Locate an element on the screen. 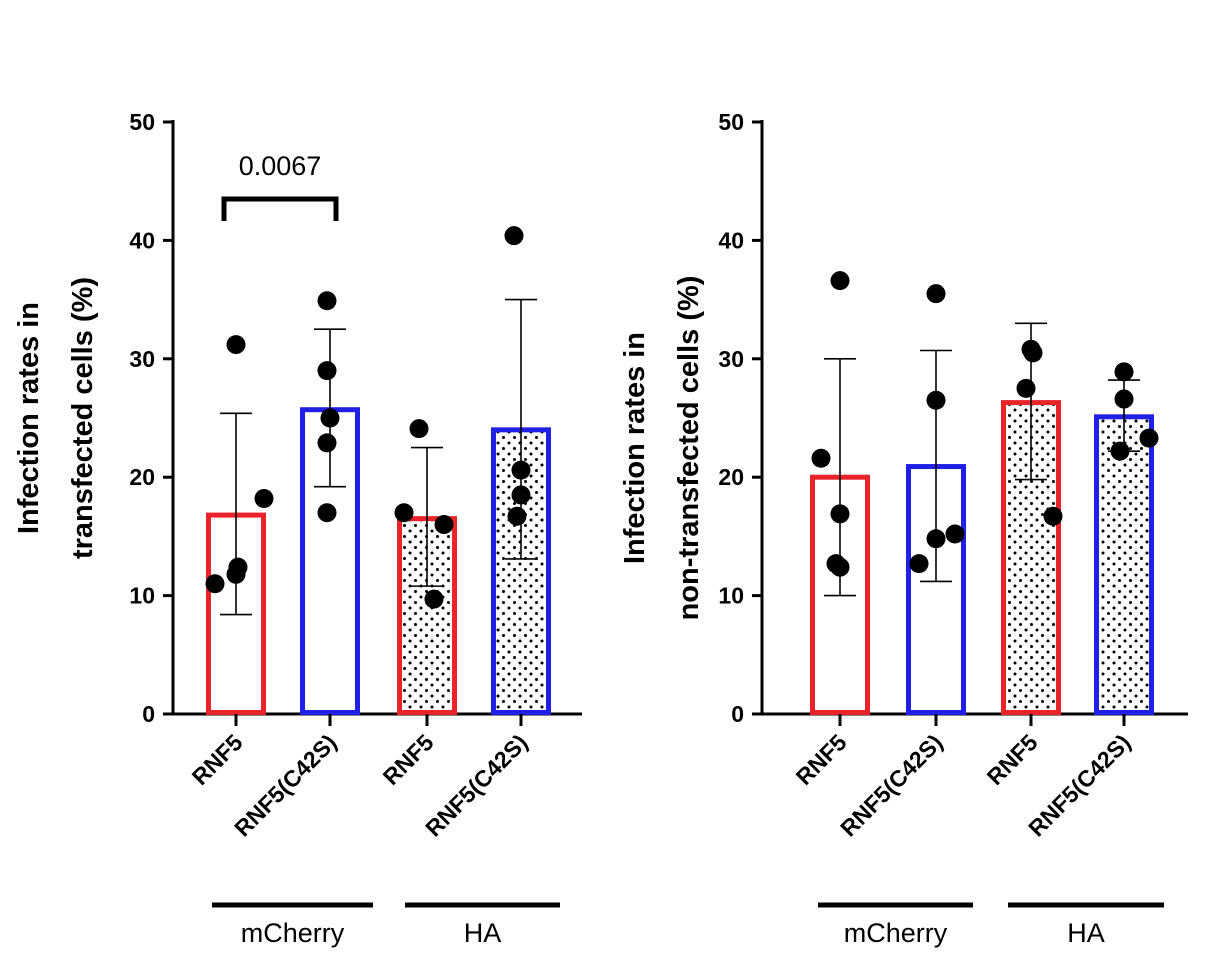 The height and width of the screenshot is (971, 1207). bar is located at coordinates (1124, 564).